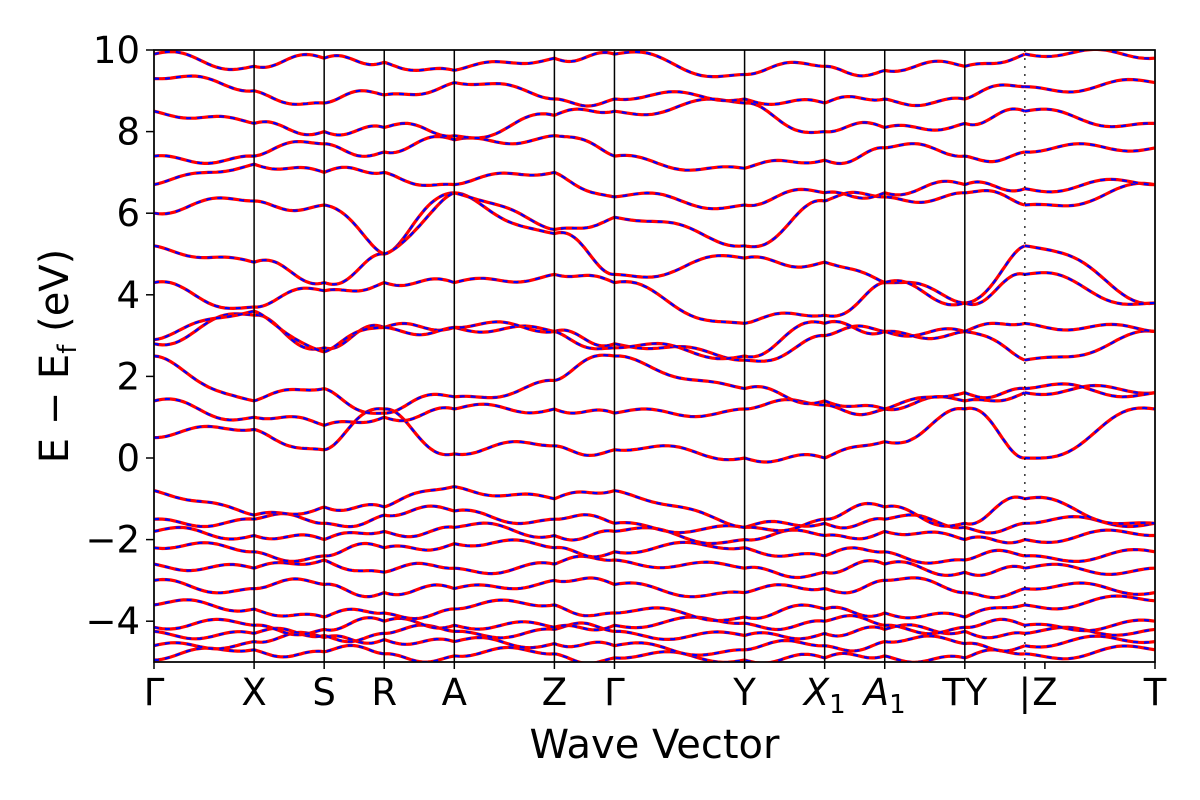  I want to click on x-tick-label: S, so click(324, 692).